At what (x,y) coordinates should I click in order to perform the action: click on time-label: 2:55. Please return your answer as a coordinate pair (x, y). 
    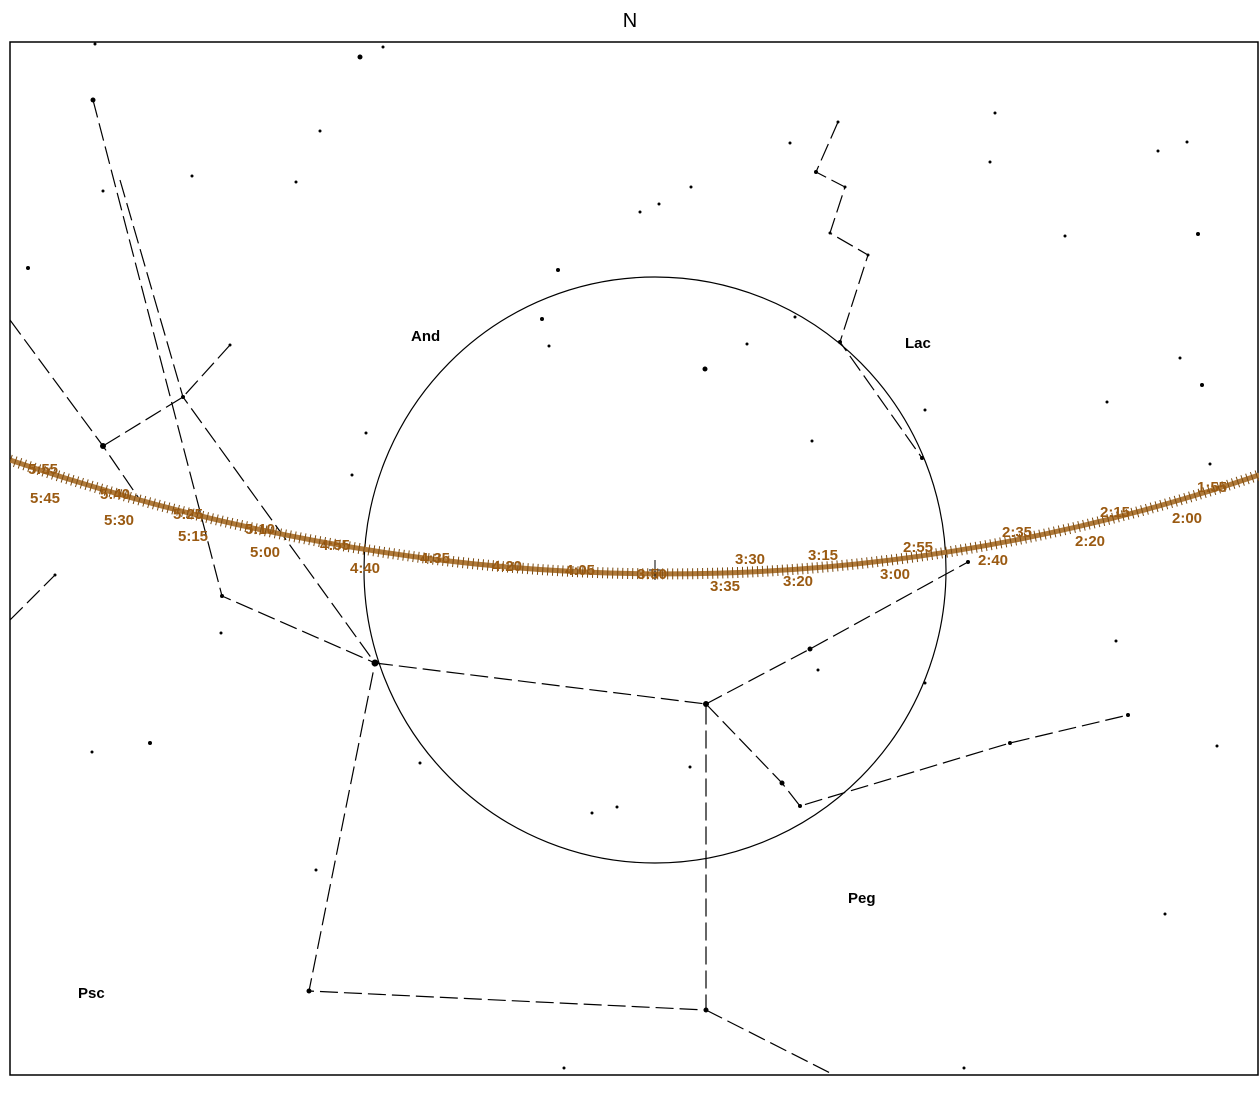
    Looking at the image, I should click on (918, 547).